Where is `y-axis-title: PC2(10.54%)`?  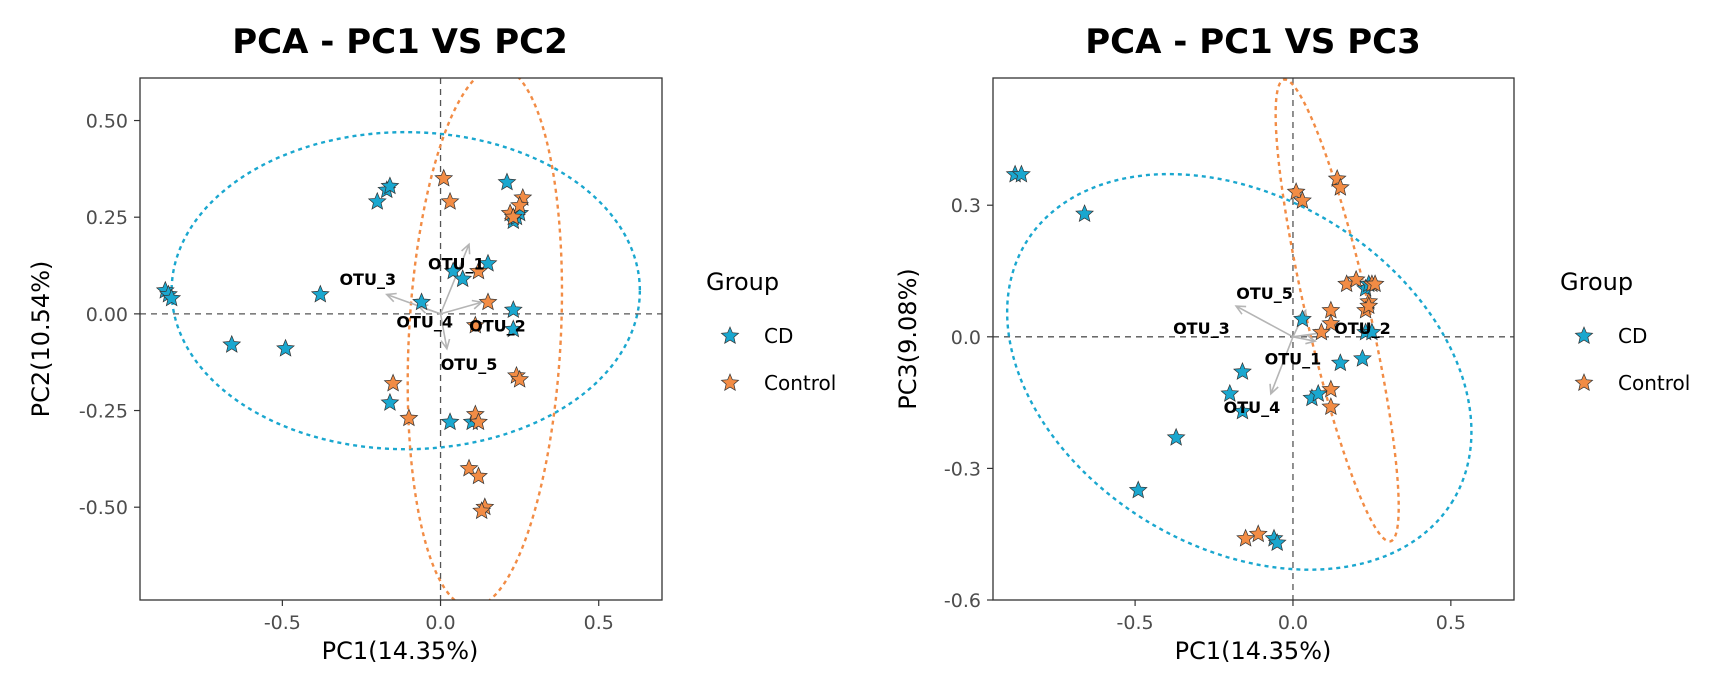 y-axis-title: PC2(10.54%) is located at coordinates (41, 339).